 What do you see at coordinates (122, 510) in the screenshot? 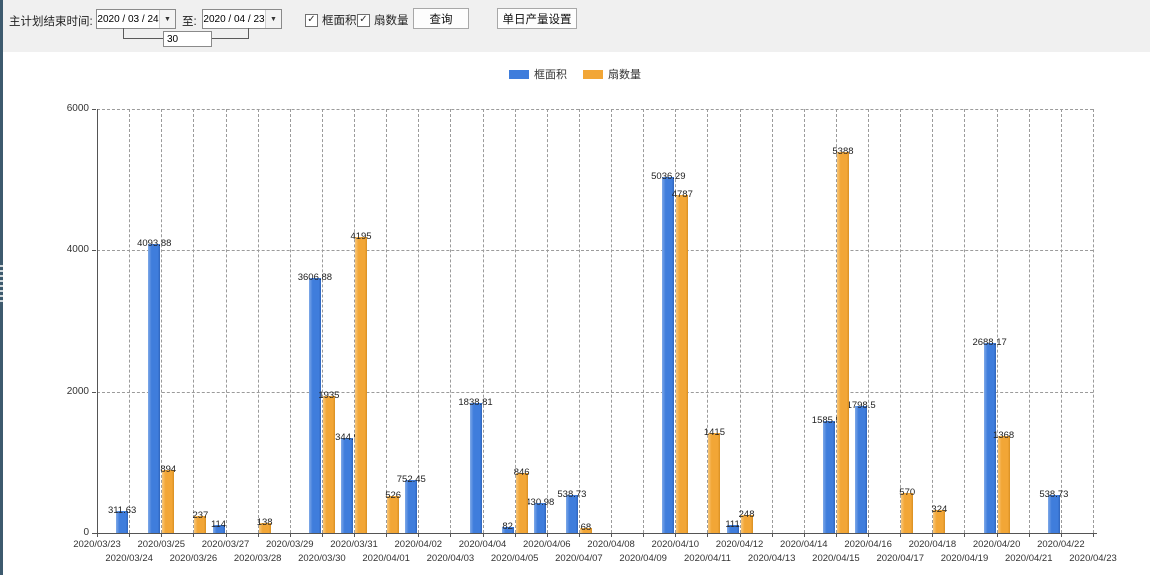
I see `bar-value-label: 311.63` at bounding box center [122, 510].